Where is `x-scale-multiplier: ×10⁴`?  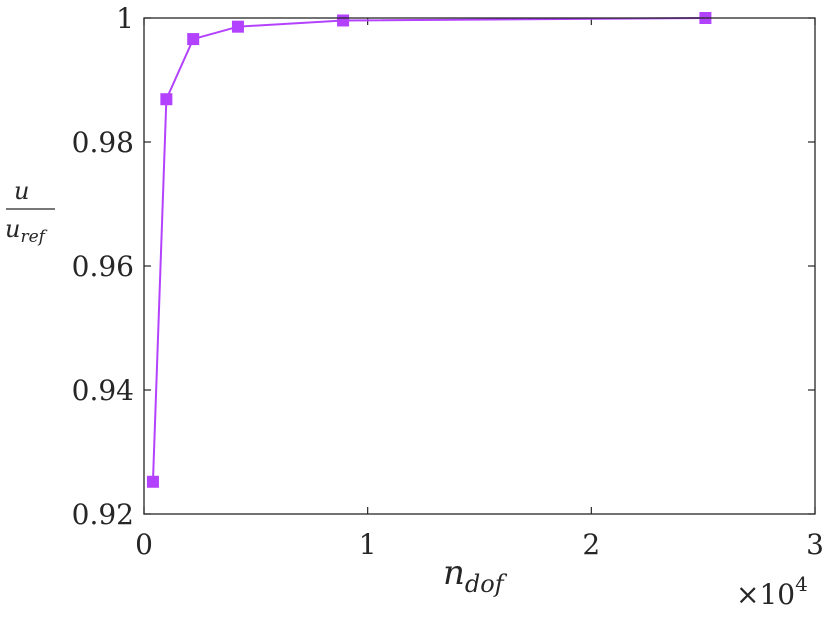 x-scale-multiplier: ×10⁴ is located at coordinates (772, 591).